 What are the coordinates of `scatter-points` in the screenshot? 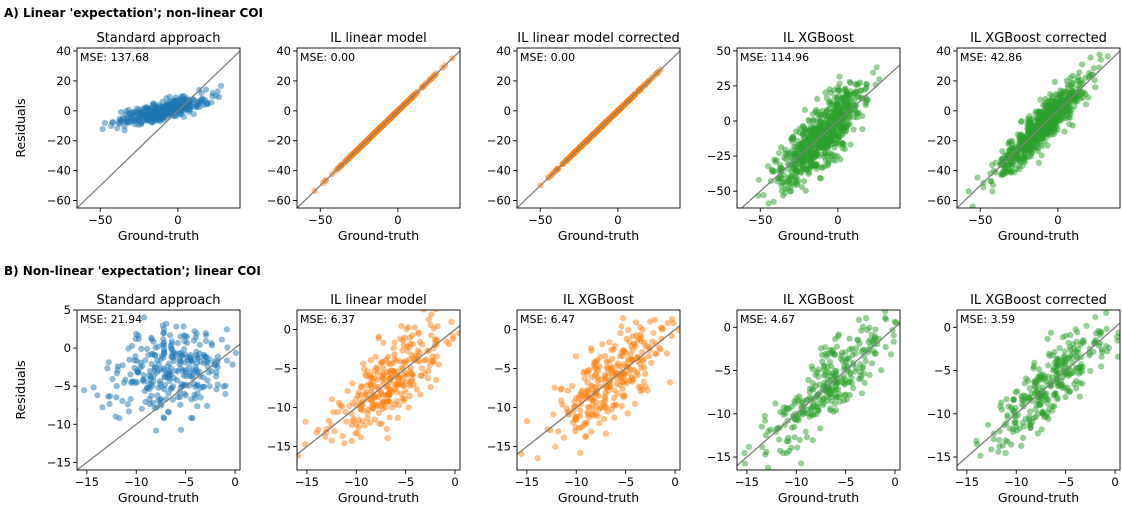 It's located at (1038, 388).